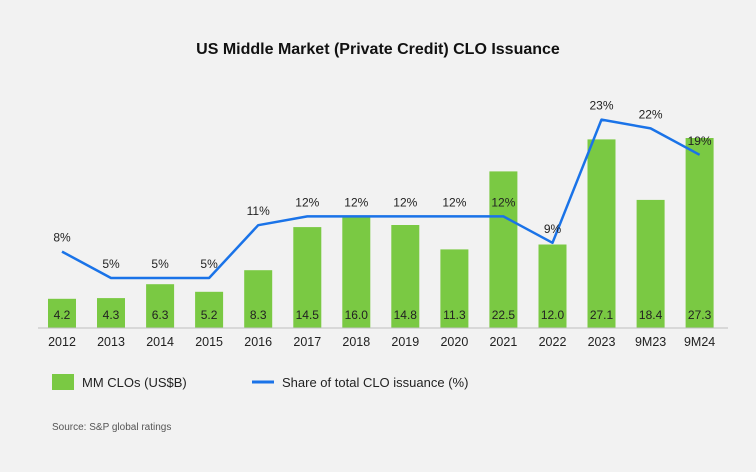 The height and width of the screenshot is (472, 756). What do you see at coordinates (209, 315) in the screenshot?
I see `bar-value-label: 5.2` at bounding box center [209, 315].